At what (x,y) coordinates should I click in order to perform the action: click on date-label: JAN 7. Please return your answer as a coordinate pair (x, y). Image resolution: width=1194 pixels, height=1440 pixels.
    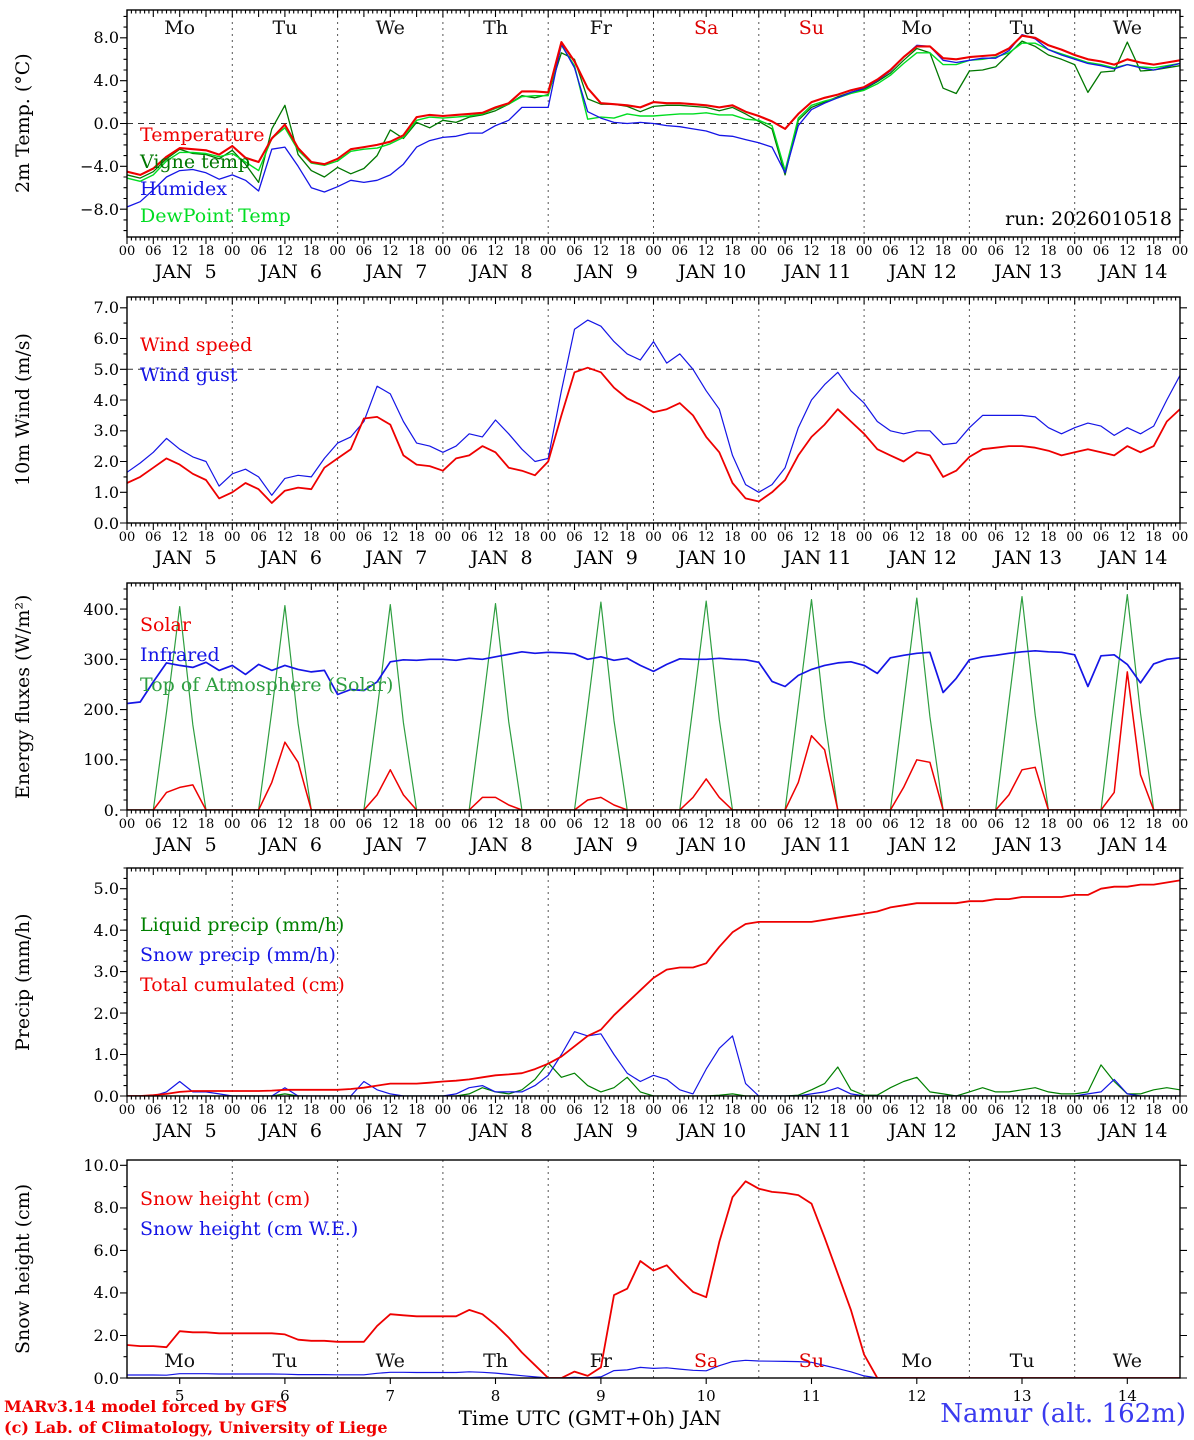
    Looking at the image, I should click on (396, 558).